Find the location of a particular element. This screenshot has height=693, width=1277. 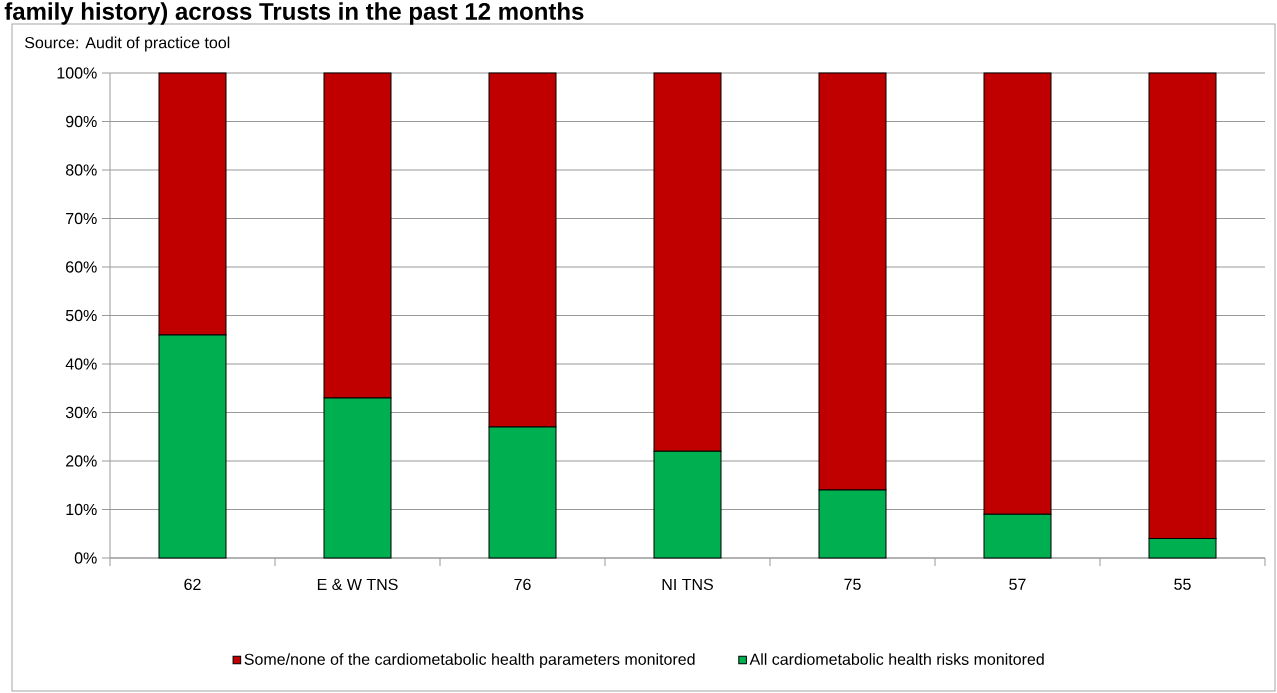

x-tick-label: NI TNS is located at coordinates (687, 584).